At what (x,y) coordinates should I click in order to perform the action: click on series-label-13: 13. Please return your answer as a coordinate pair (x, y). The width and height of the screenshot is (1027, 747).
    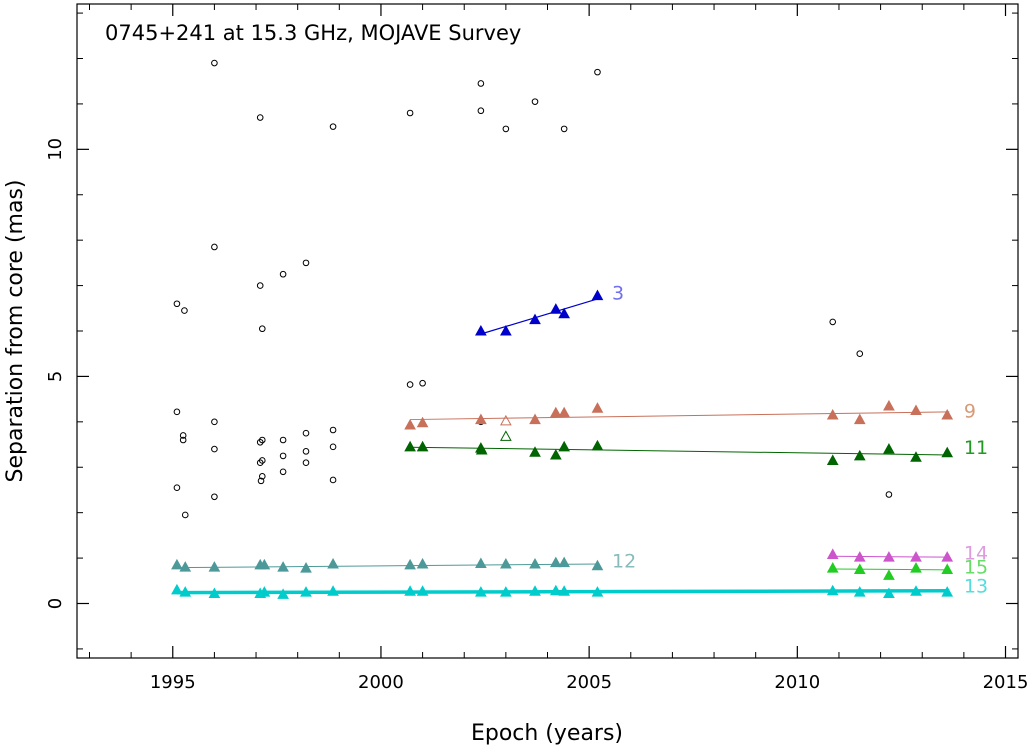
    Looking at the image, I should click on (976, 586).